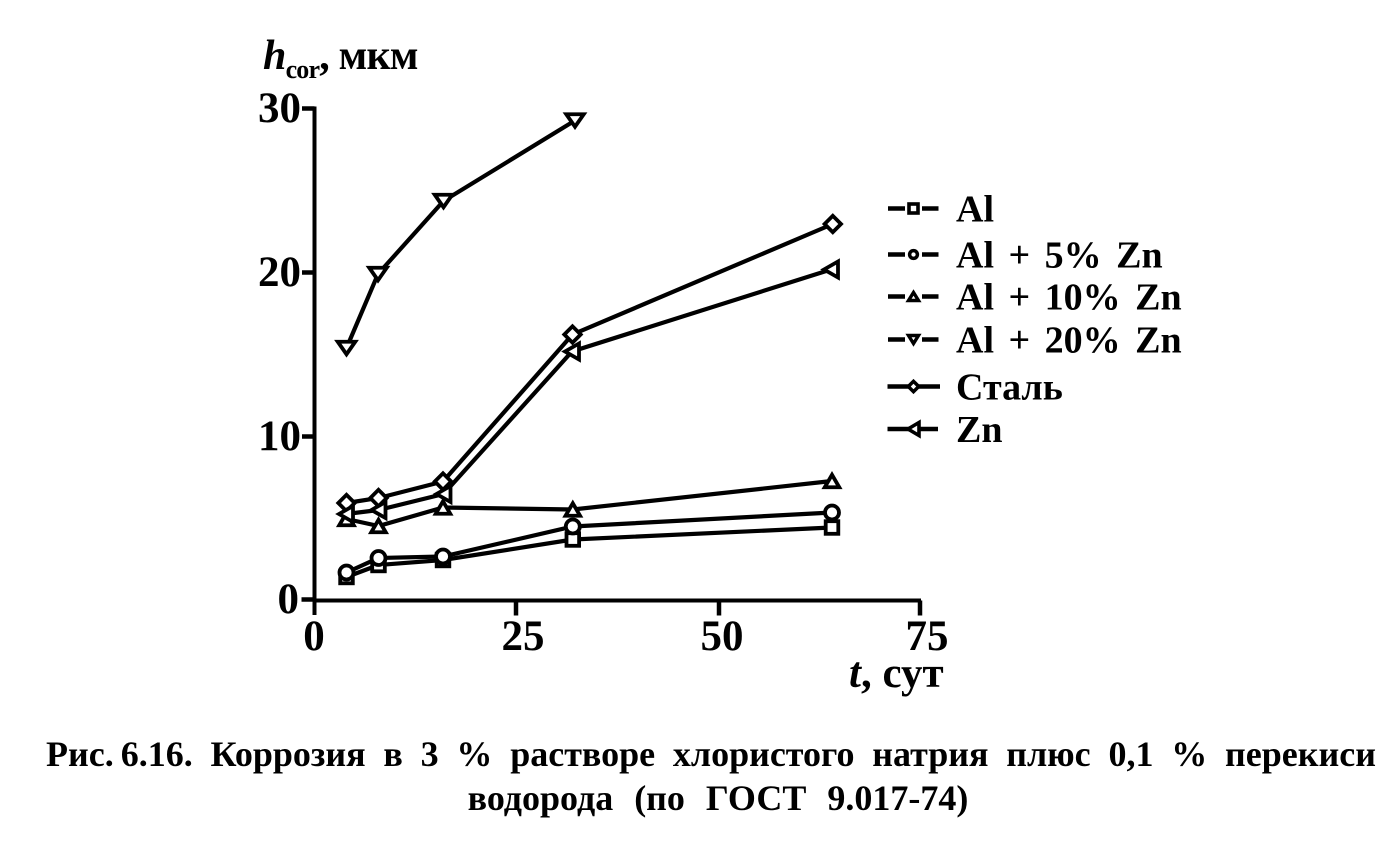  What do you see at coordinates (975, 210) in the screenshot?
I see `svg-text: Al` at bounding box center [975, 210].